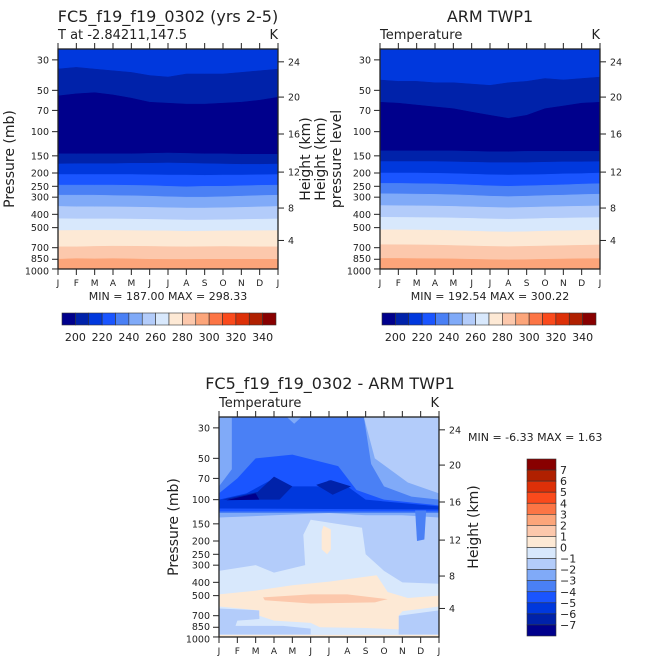 The height and width of the screenshot is (662, 648). Describe the element at coordinates (10, 159) in the screenshot. I see `y-axis-label: Pressure (mb)` at that location.